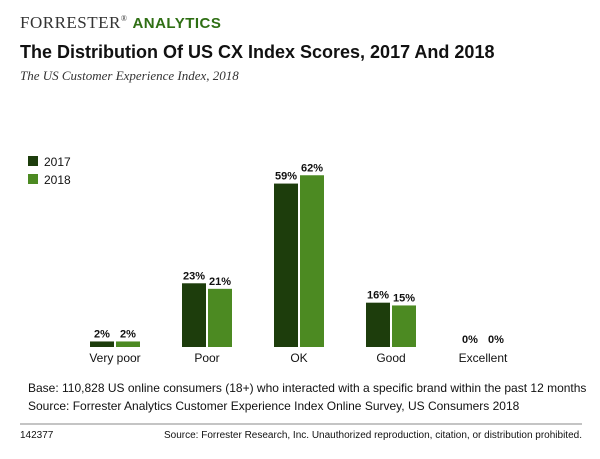 The width and height of the screenshot is (600, 459). I want to click on value-label: 15%, so click(404, 298).